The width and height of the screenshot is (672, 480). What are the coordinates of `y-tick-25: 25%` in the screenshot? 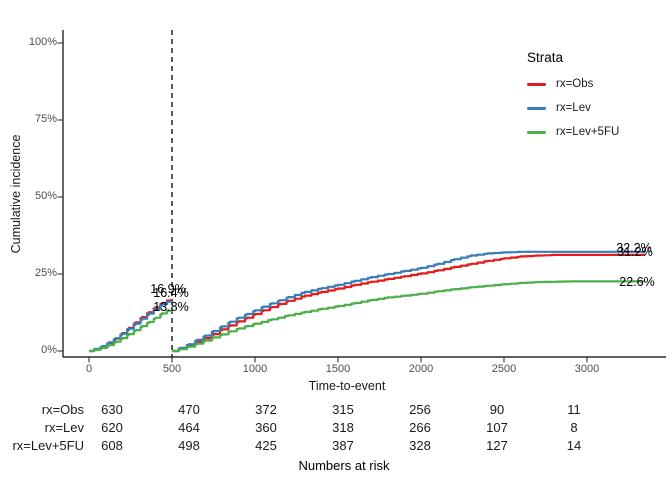 It's located at (45, 273).